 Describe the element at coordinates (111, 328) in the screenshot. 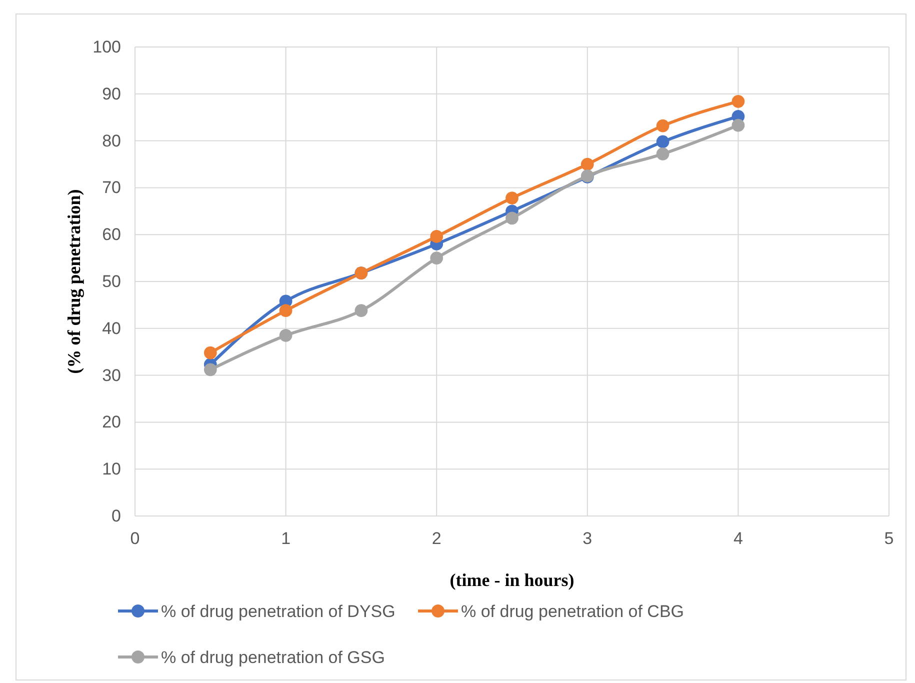

I see `y-tick-label: 40` at that location.